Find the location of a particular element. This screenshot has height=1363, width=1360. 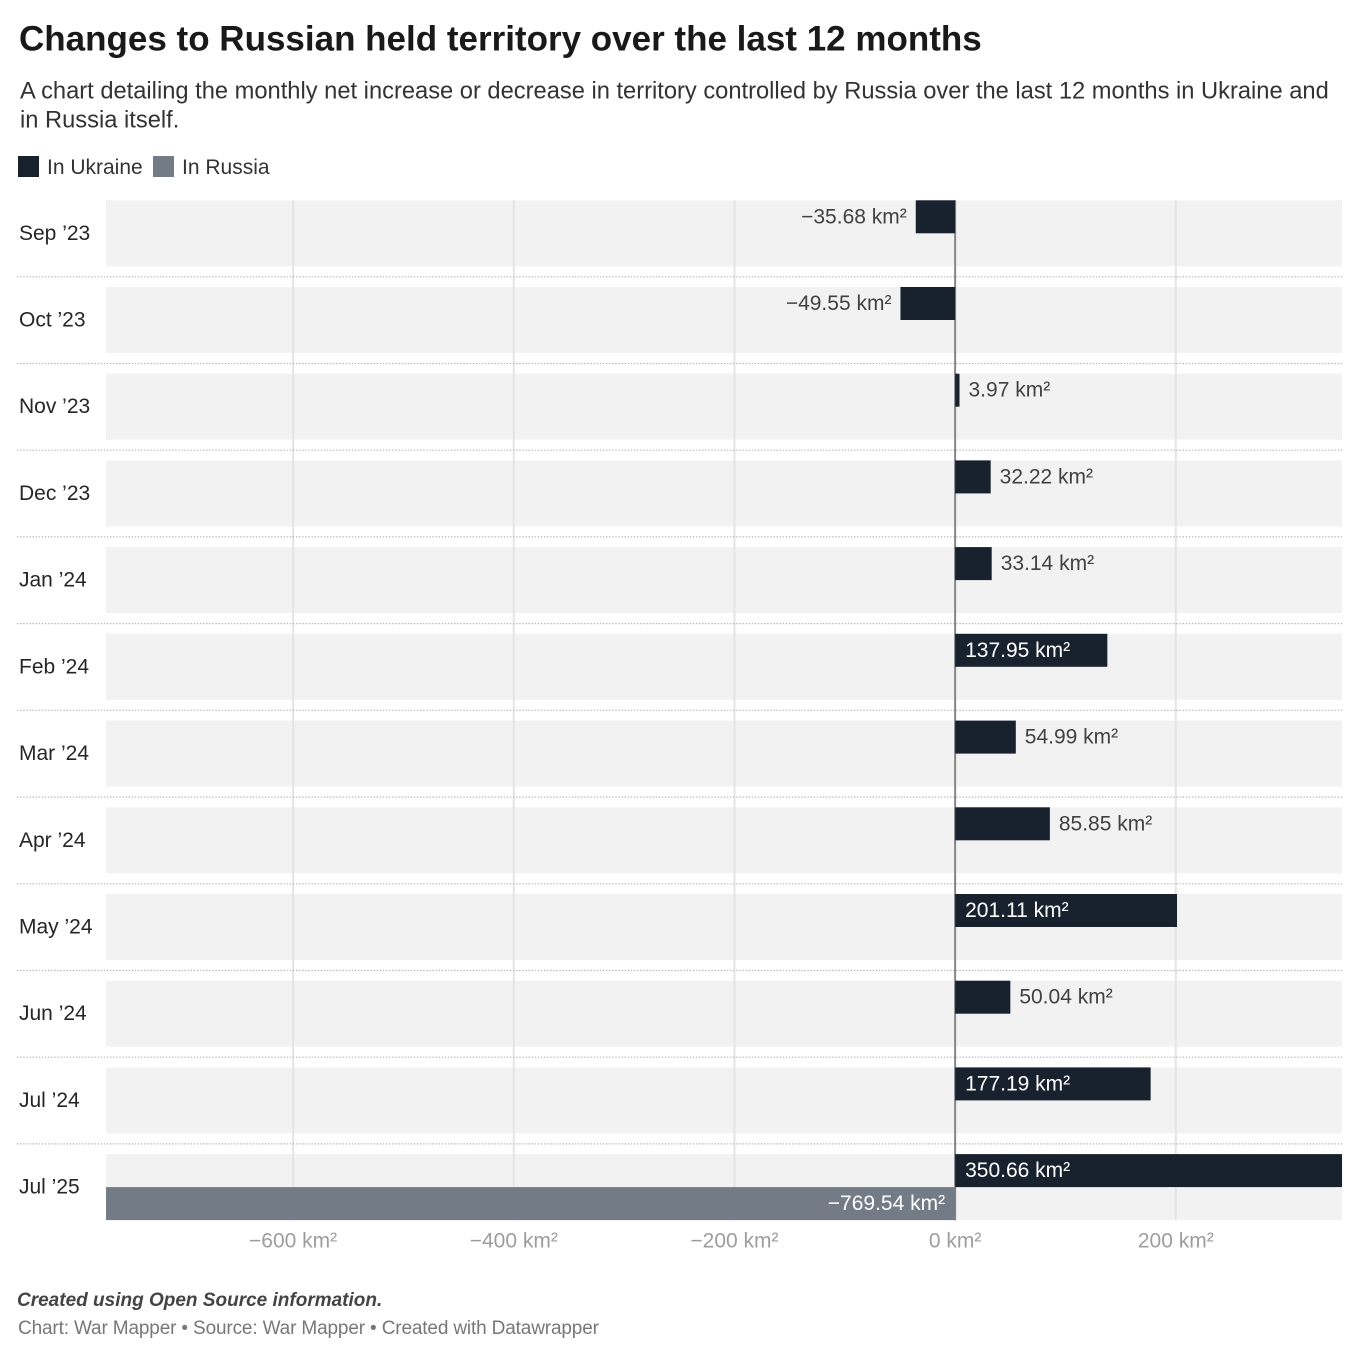

svg-text: 0 km² is located at coordinates (955, 1241).